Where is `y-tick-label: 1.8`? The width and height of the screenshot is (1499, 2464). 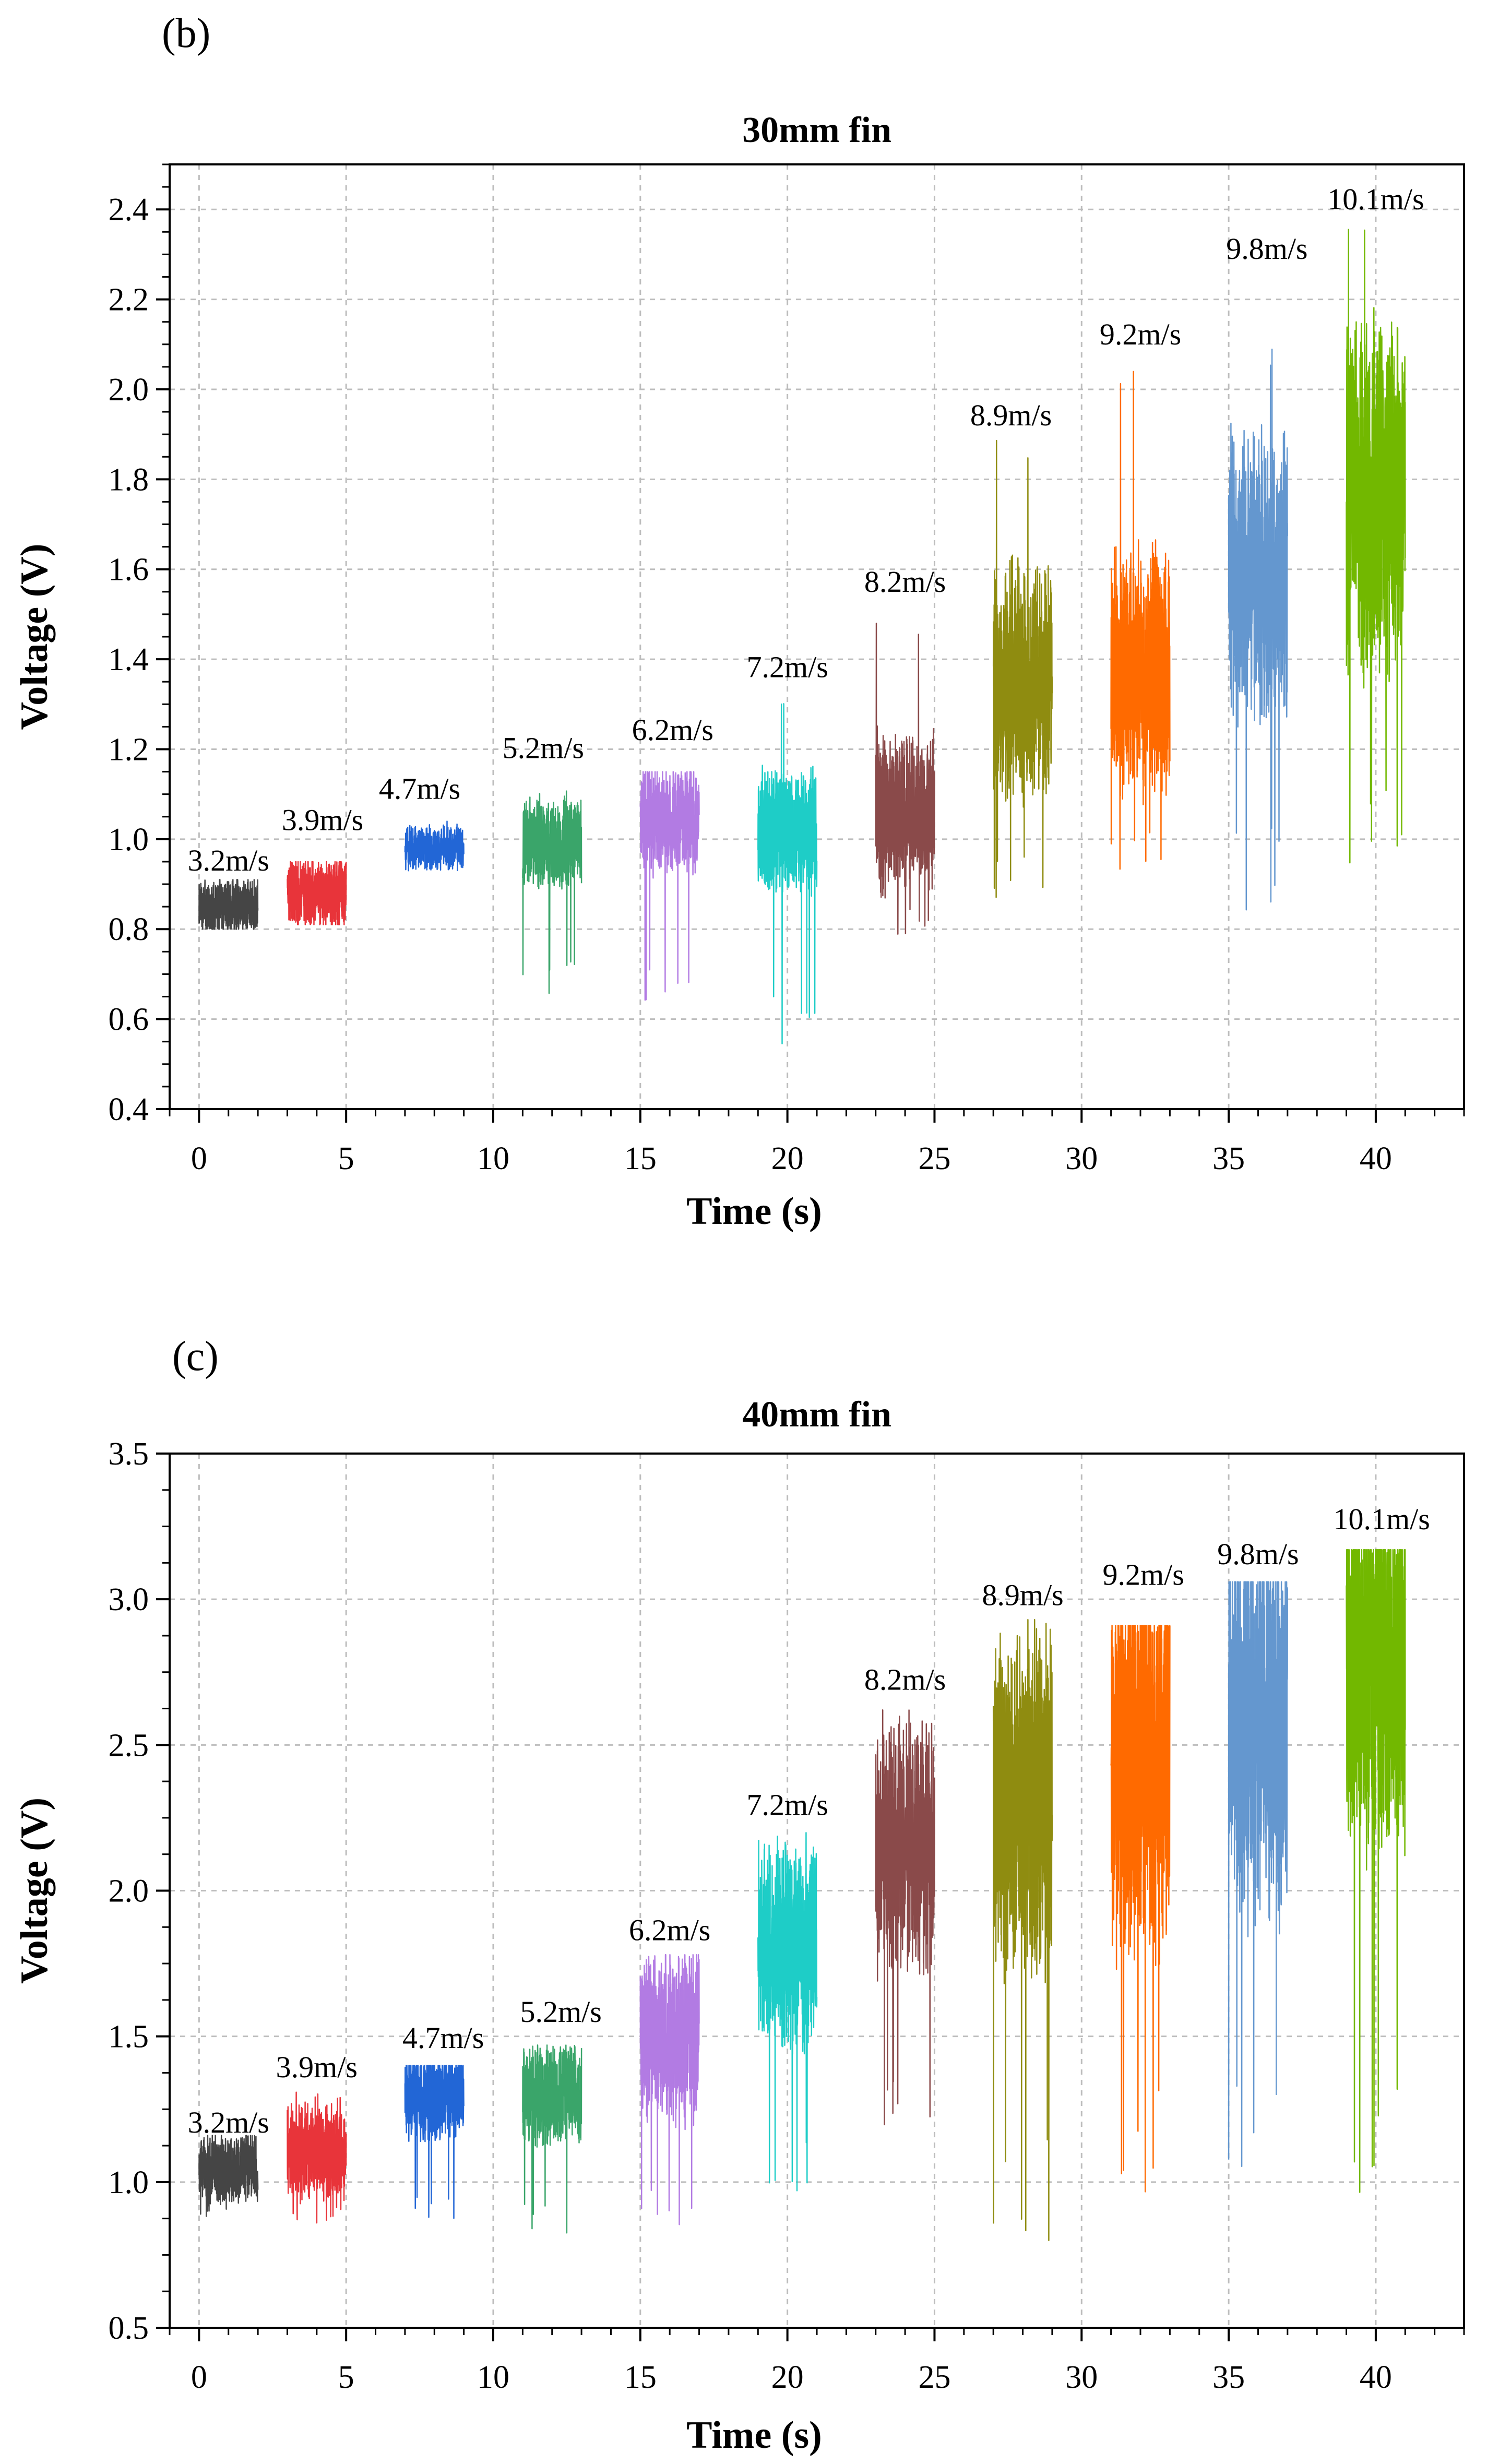
y-tick-label: 1.8 is located at coordinates (129, 480).